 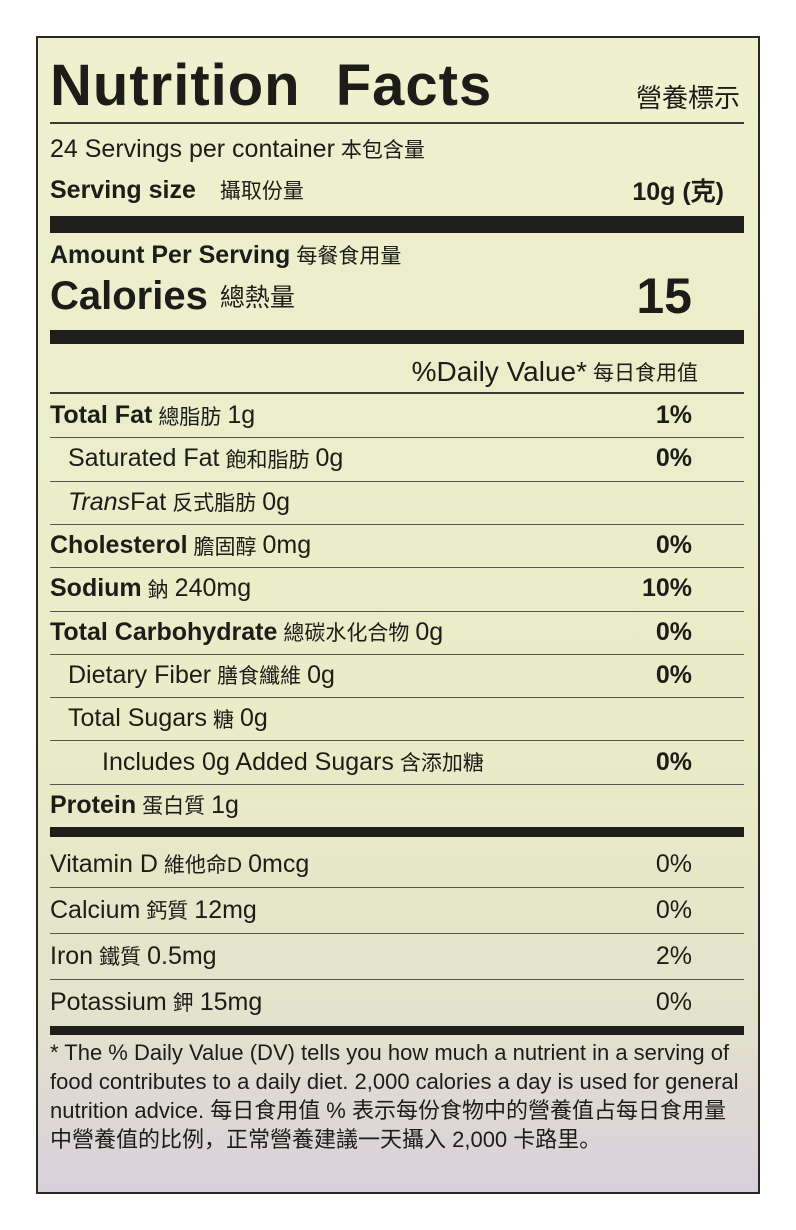 I want to click on amount-zh: 每餐食用量, so click(x=349, y=256).